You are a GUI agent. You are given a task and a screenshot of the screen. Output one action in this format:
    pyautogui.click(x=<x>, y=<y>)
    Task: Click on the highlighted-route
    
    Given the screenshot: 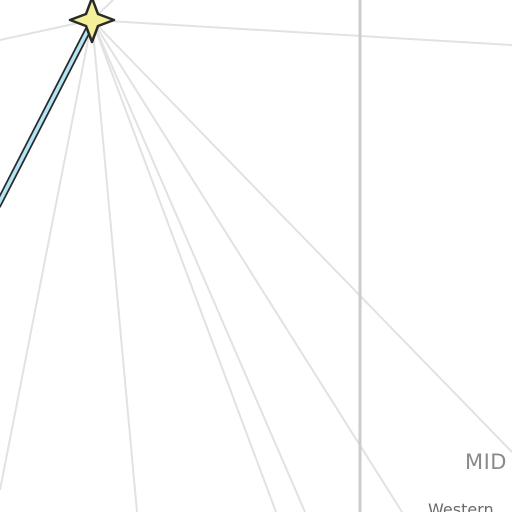 What is the action you would take?
    pyautogui.click(x=46, y=117)
    